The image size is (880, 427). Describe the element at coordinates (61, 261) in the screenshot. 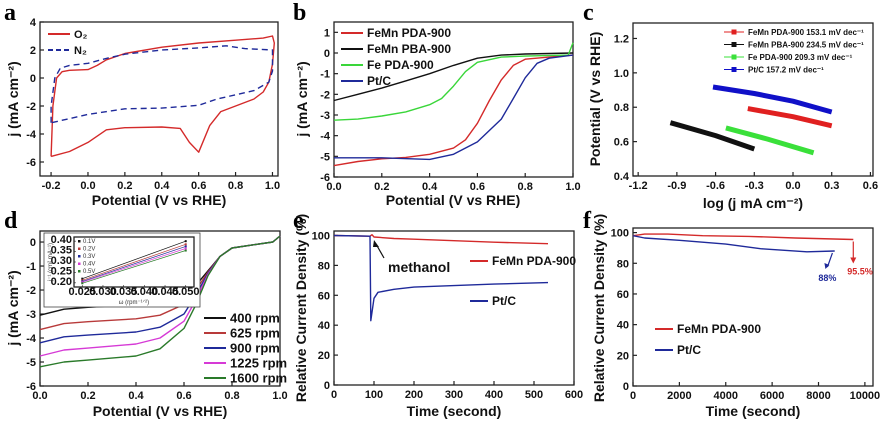

I see `y-tick-label: 0.30` at that location.